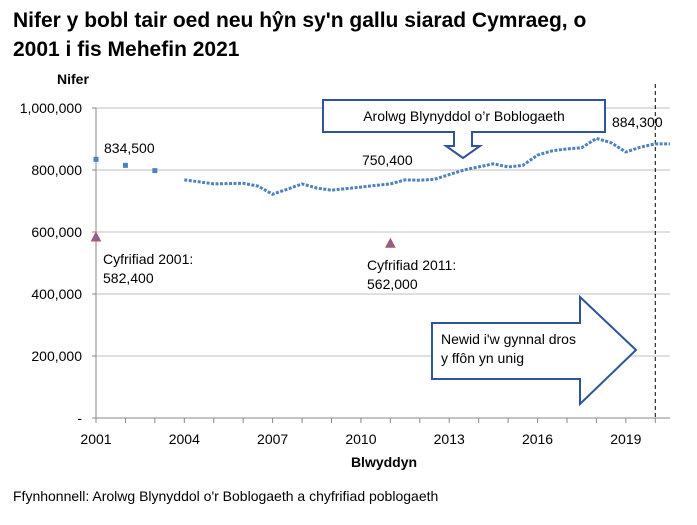 The width and height of the screenshot is (697, 525). I want to click on x-tick-label: 2001, so click(95, 439).